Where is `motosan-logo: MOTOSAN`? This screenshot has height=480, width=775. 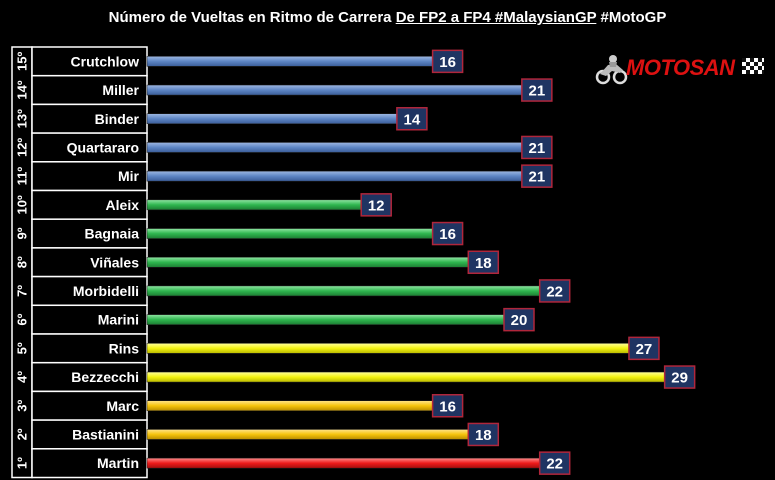
motosan-logo: MOTOSAN is located at coordinates (684, 69).